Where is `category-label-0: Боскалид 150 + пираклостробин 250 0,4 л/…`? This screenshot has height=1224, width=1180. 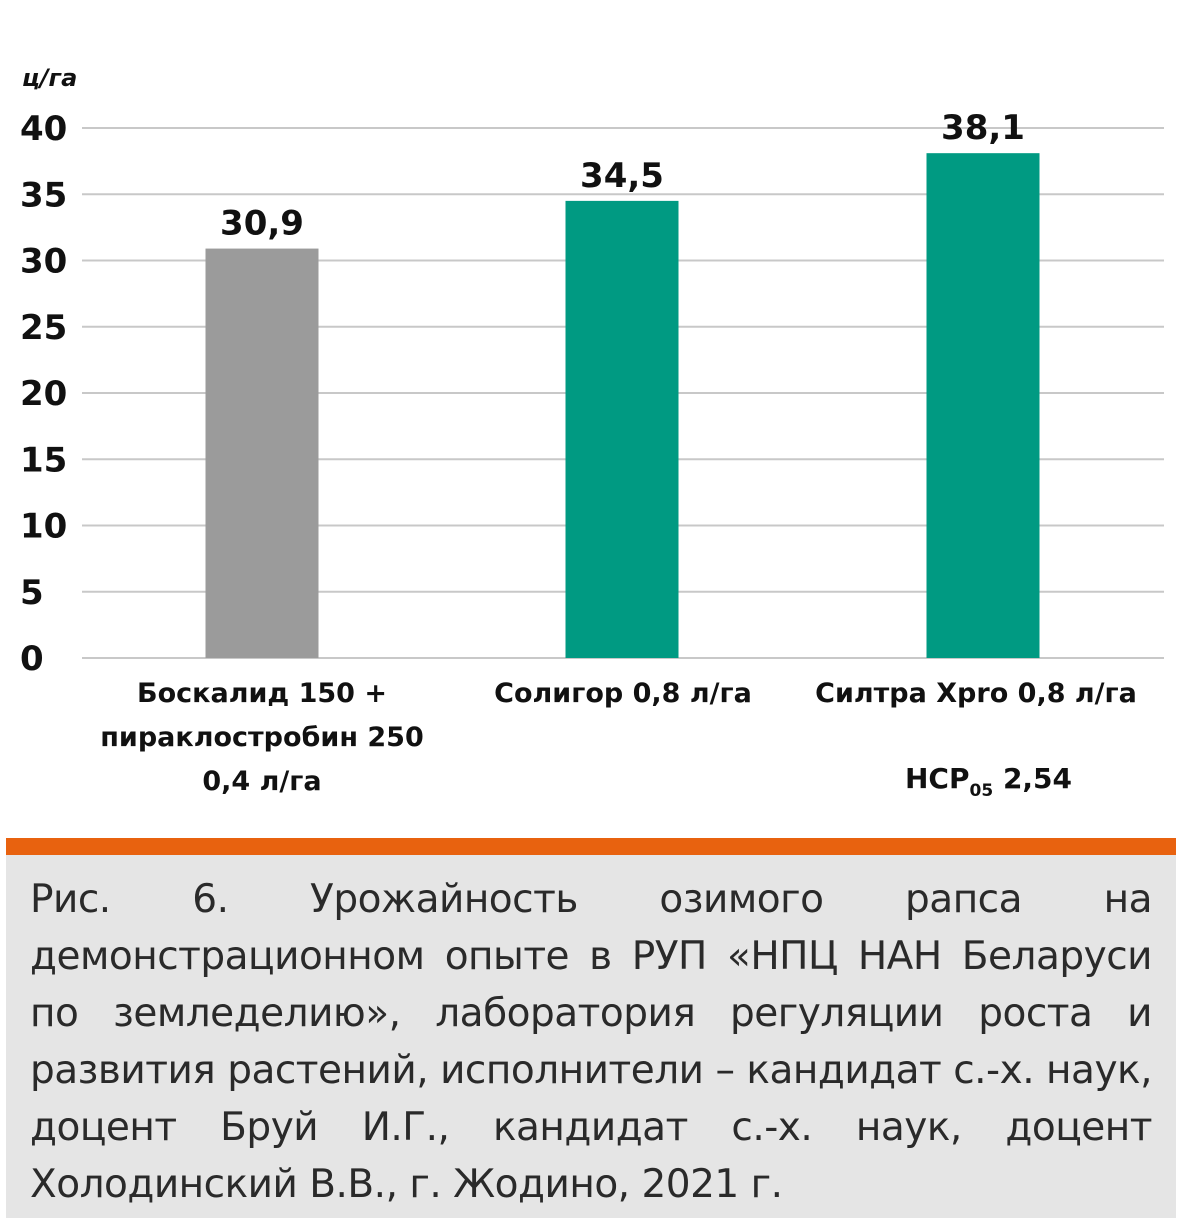
category-label-0: Боскалид 150 + пираклостробин 250 0,4 л/… is located at coordinates (262, 738).